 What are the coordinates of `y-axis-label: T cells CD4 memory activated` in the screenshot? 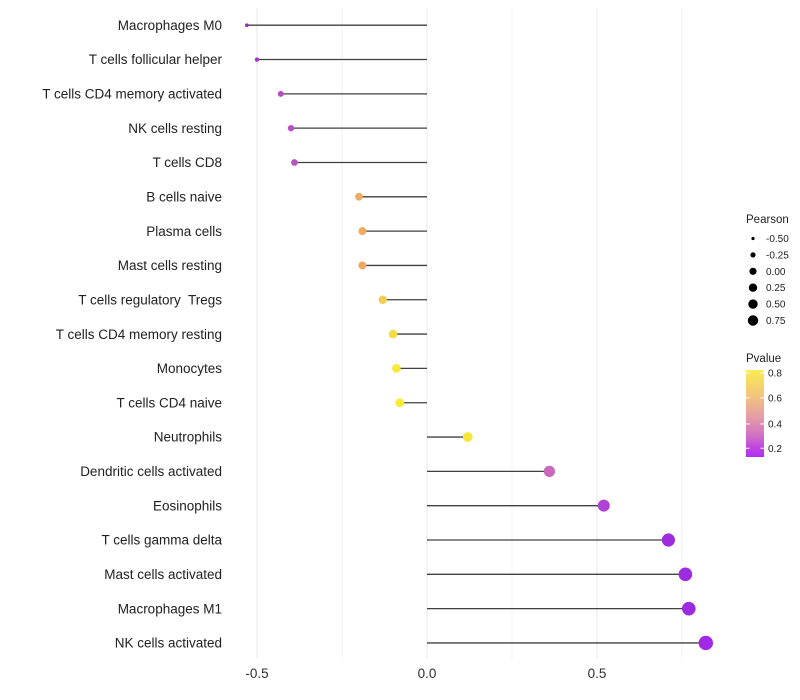 It's located at (132, 94).